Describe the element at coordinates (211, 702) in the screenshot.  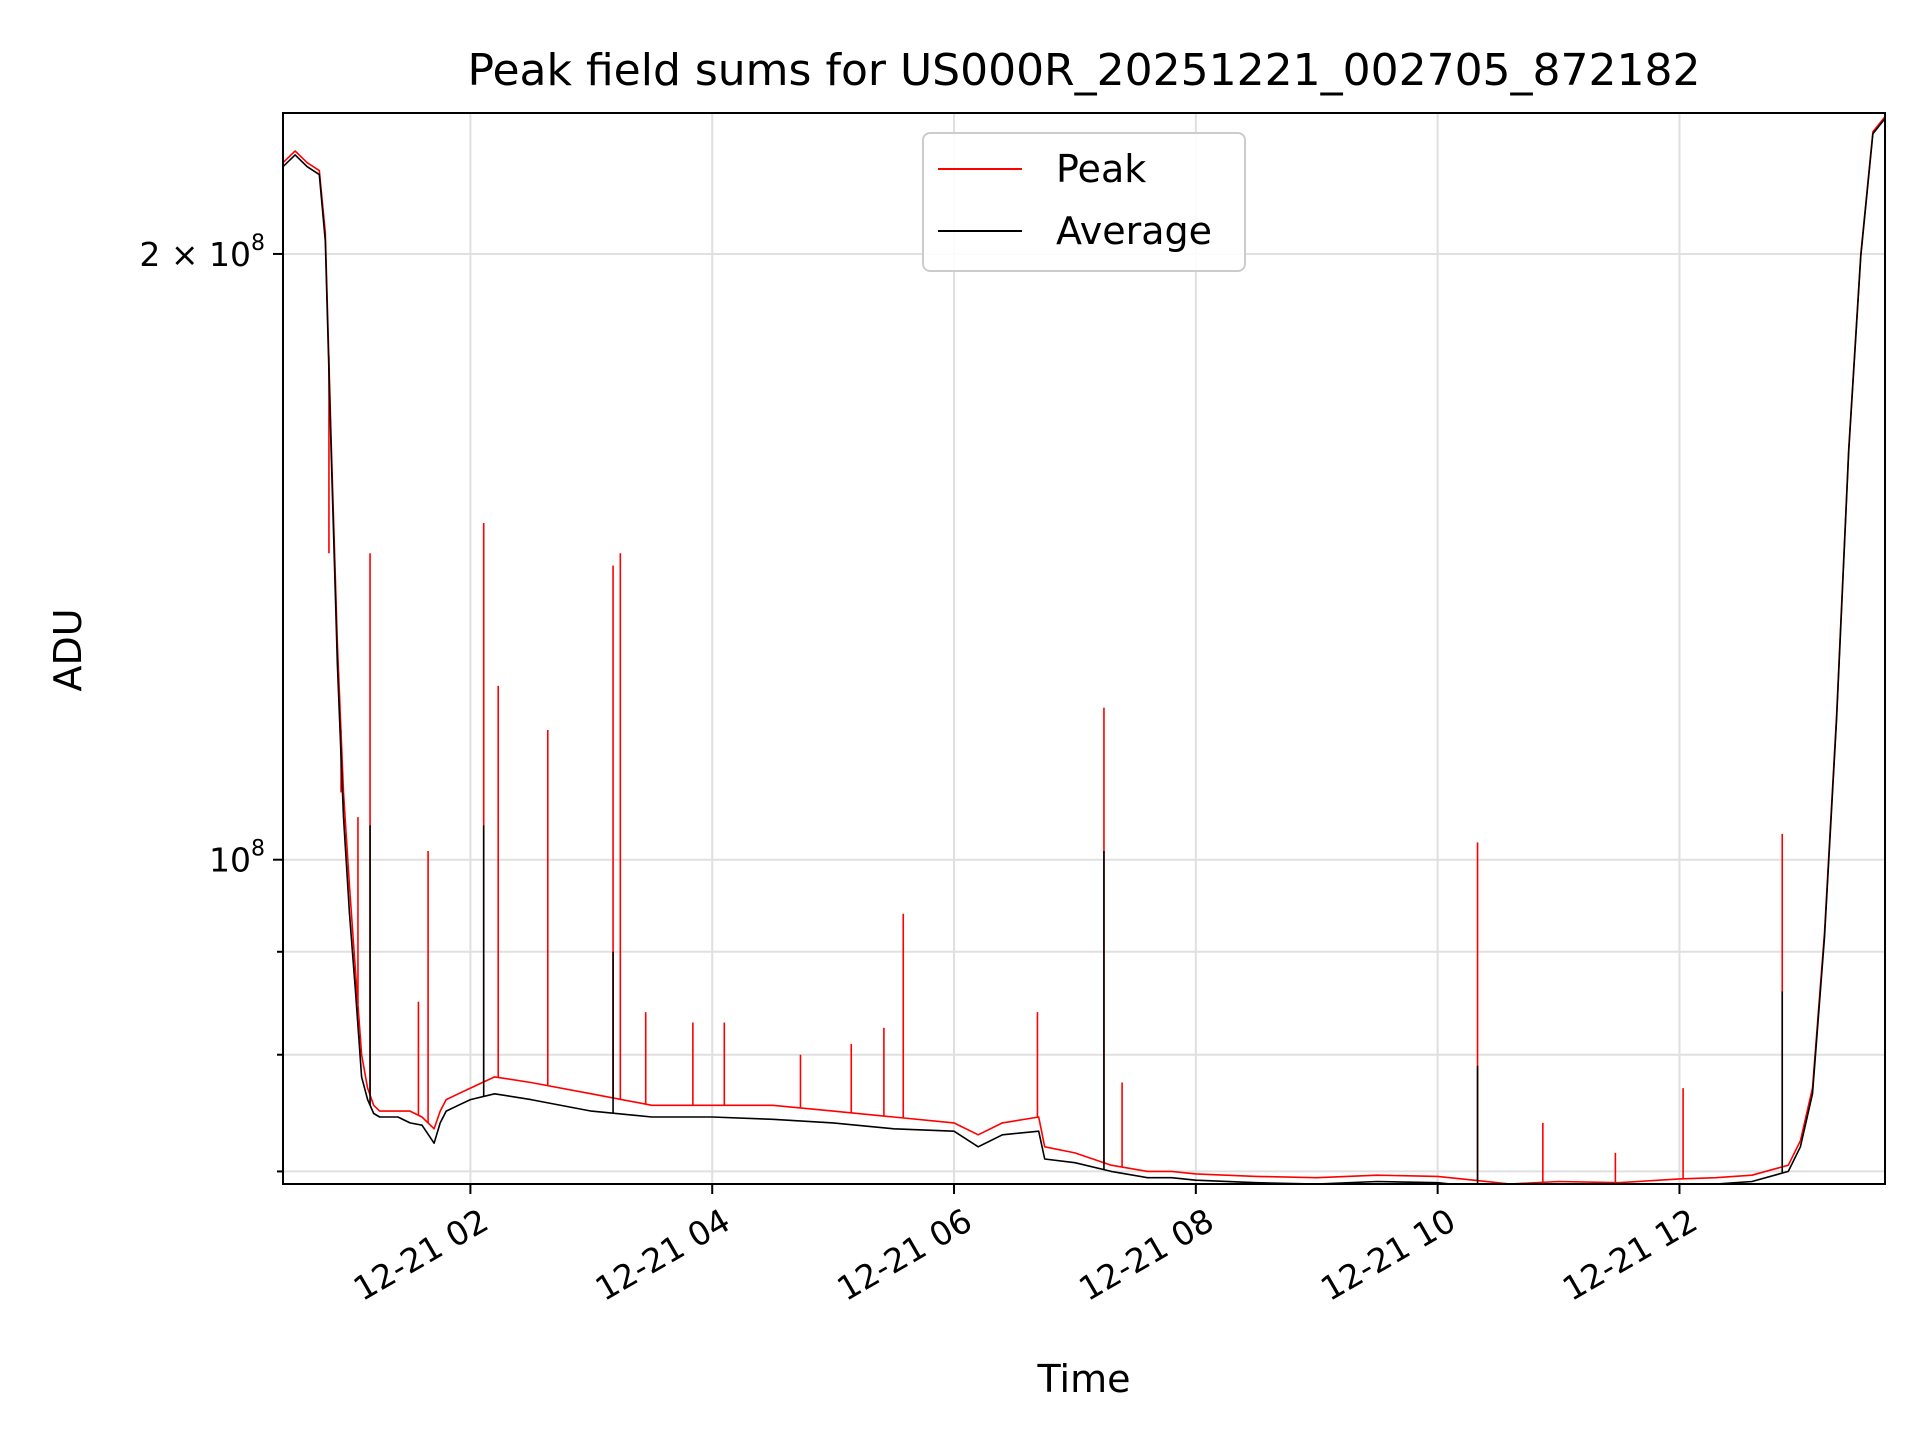
I see `y-axis-ticks: 108 2 × 108` at that location.